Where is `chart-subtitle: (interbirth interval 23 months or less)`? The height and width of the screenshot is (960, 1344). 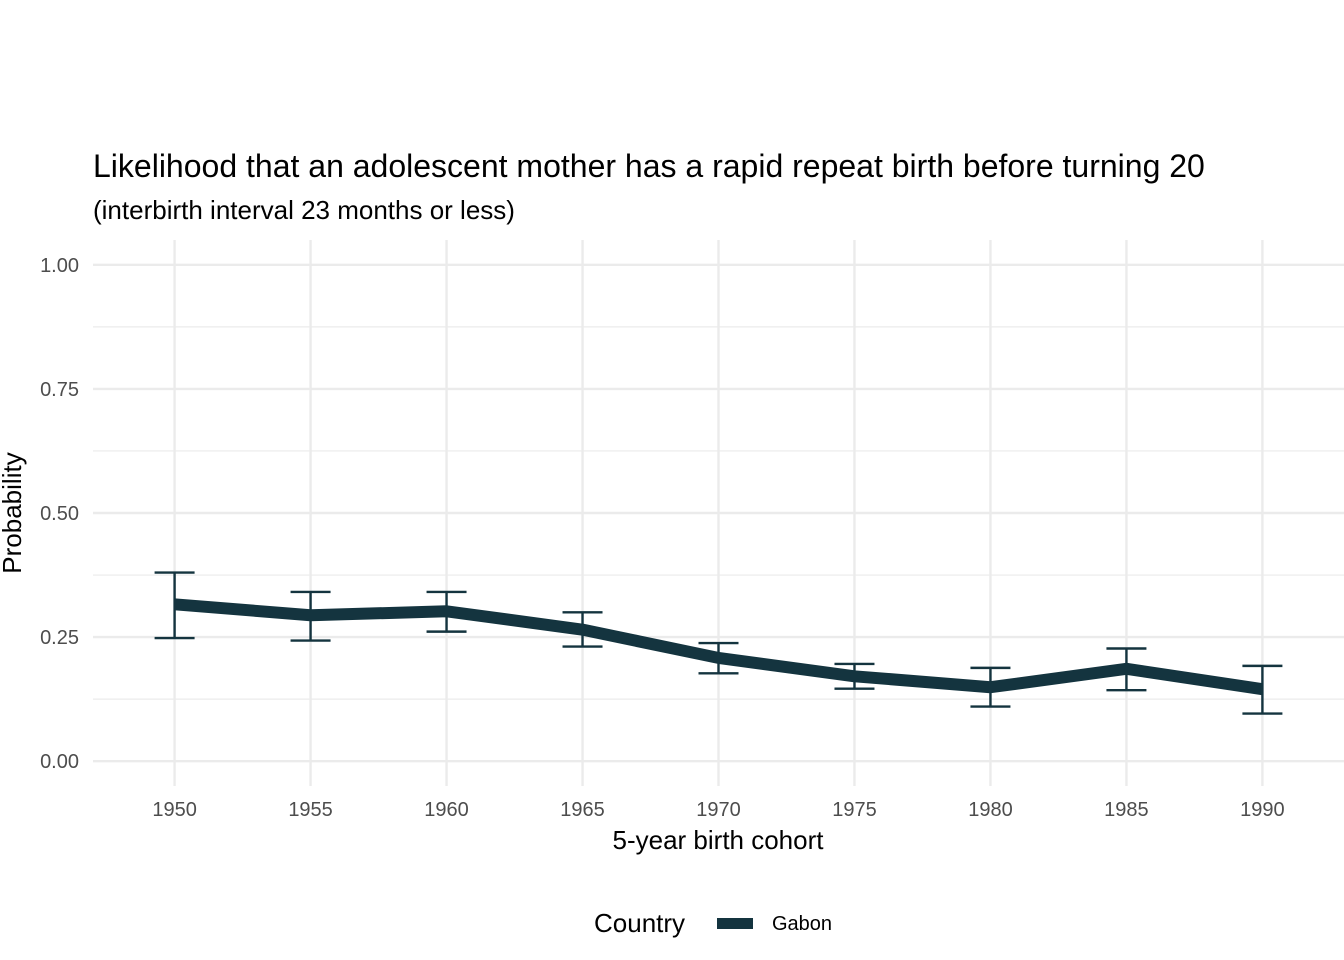
chart-subtitle: (interbirth interval 23 months or less) is located at coordinates (304, 210).